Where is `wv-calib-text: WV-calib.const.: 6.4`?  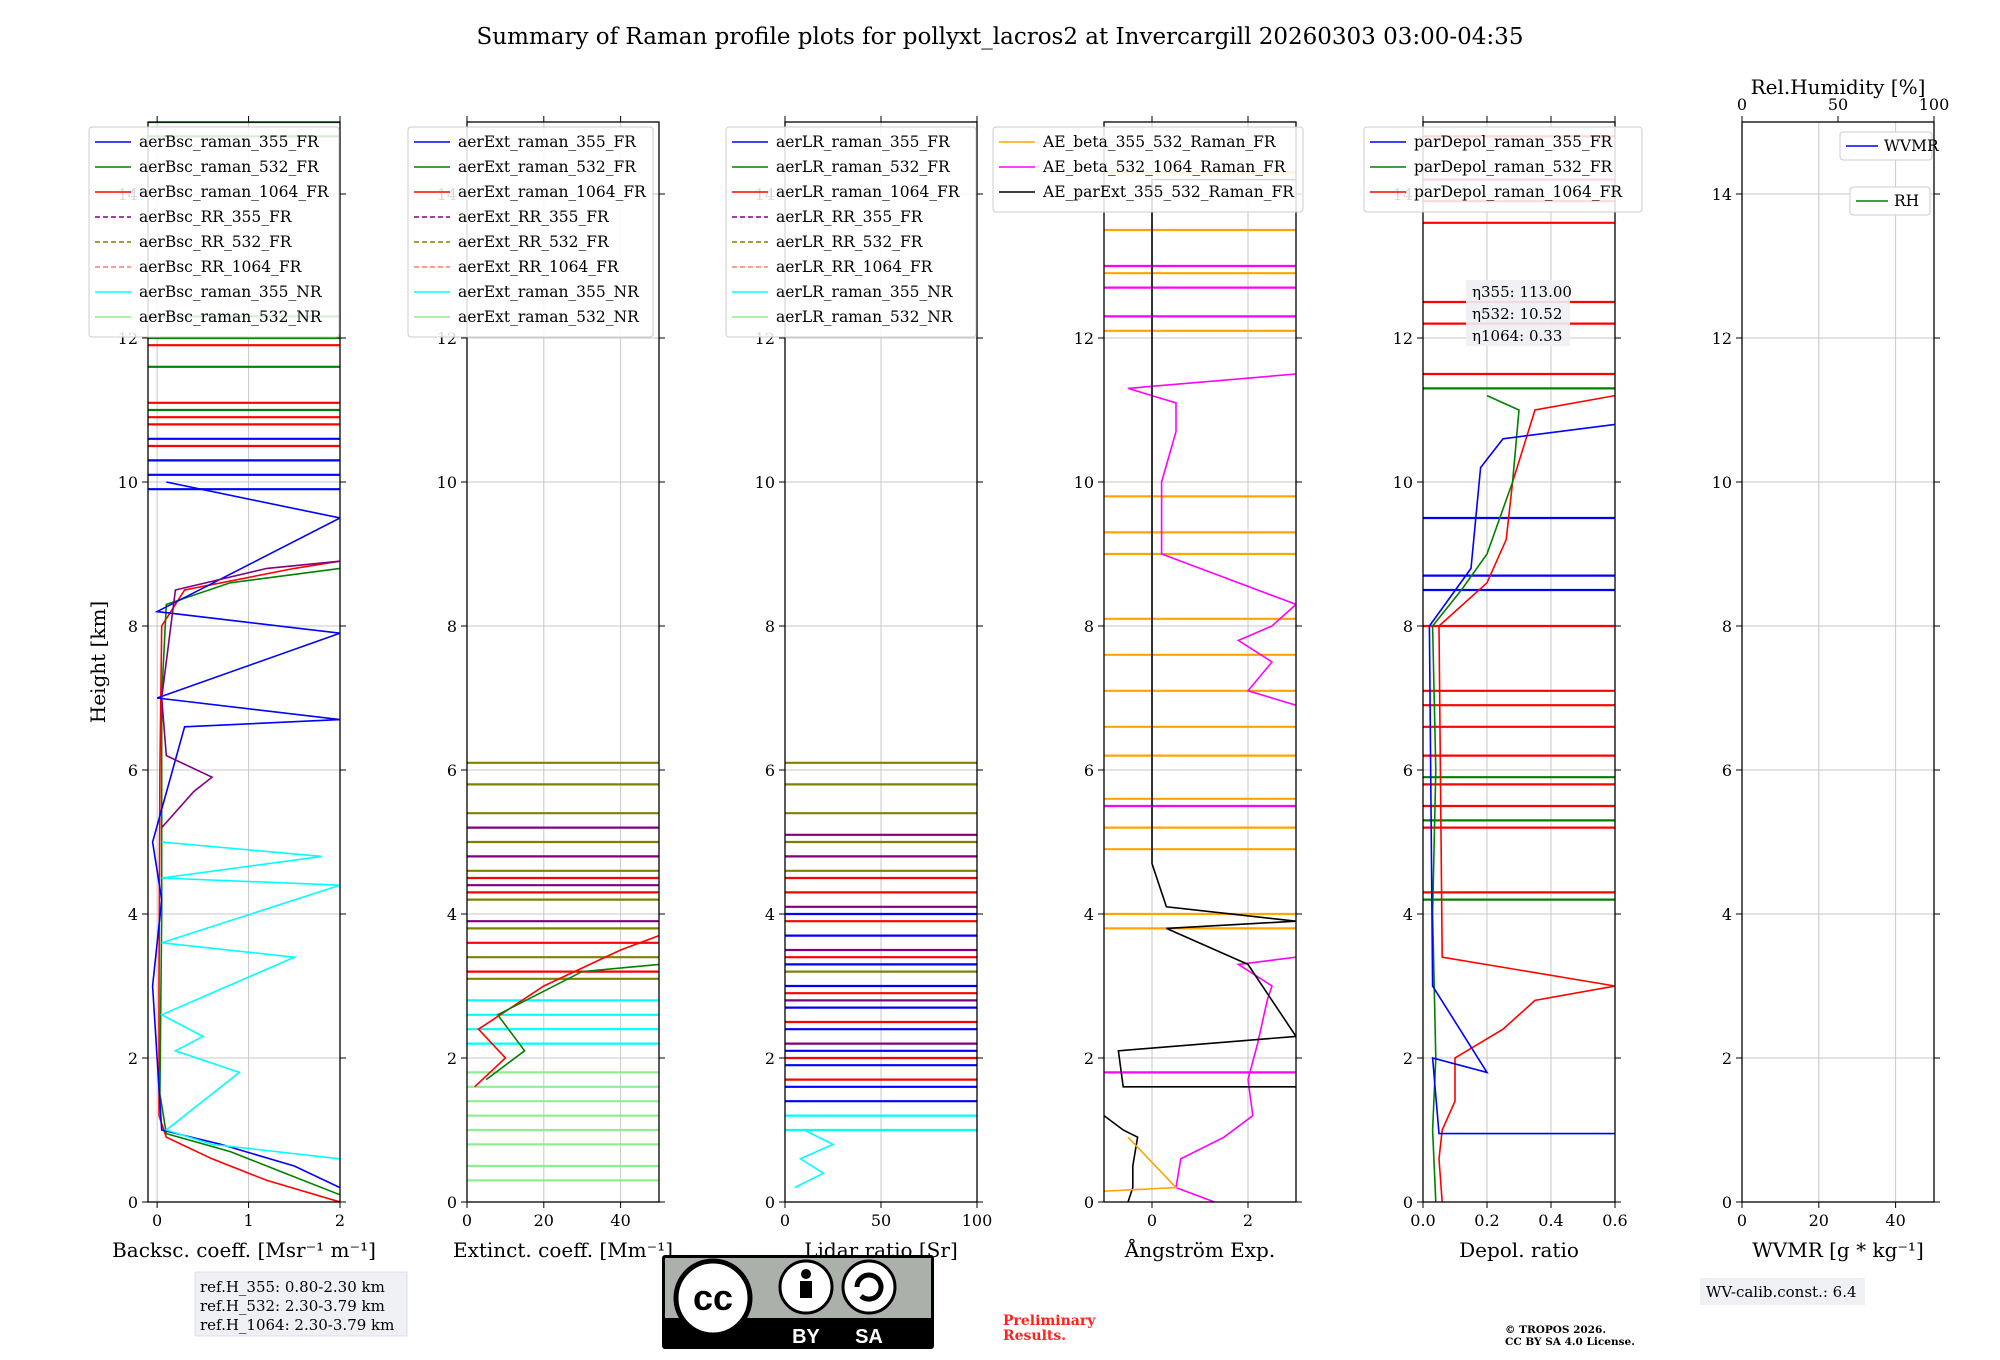
wv-calib-text: WV-calib.const.: 6.4 is located at coordinates (1781, 1292).